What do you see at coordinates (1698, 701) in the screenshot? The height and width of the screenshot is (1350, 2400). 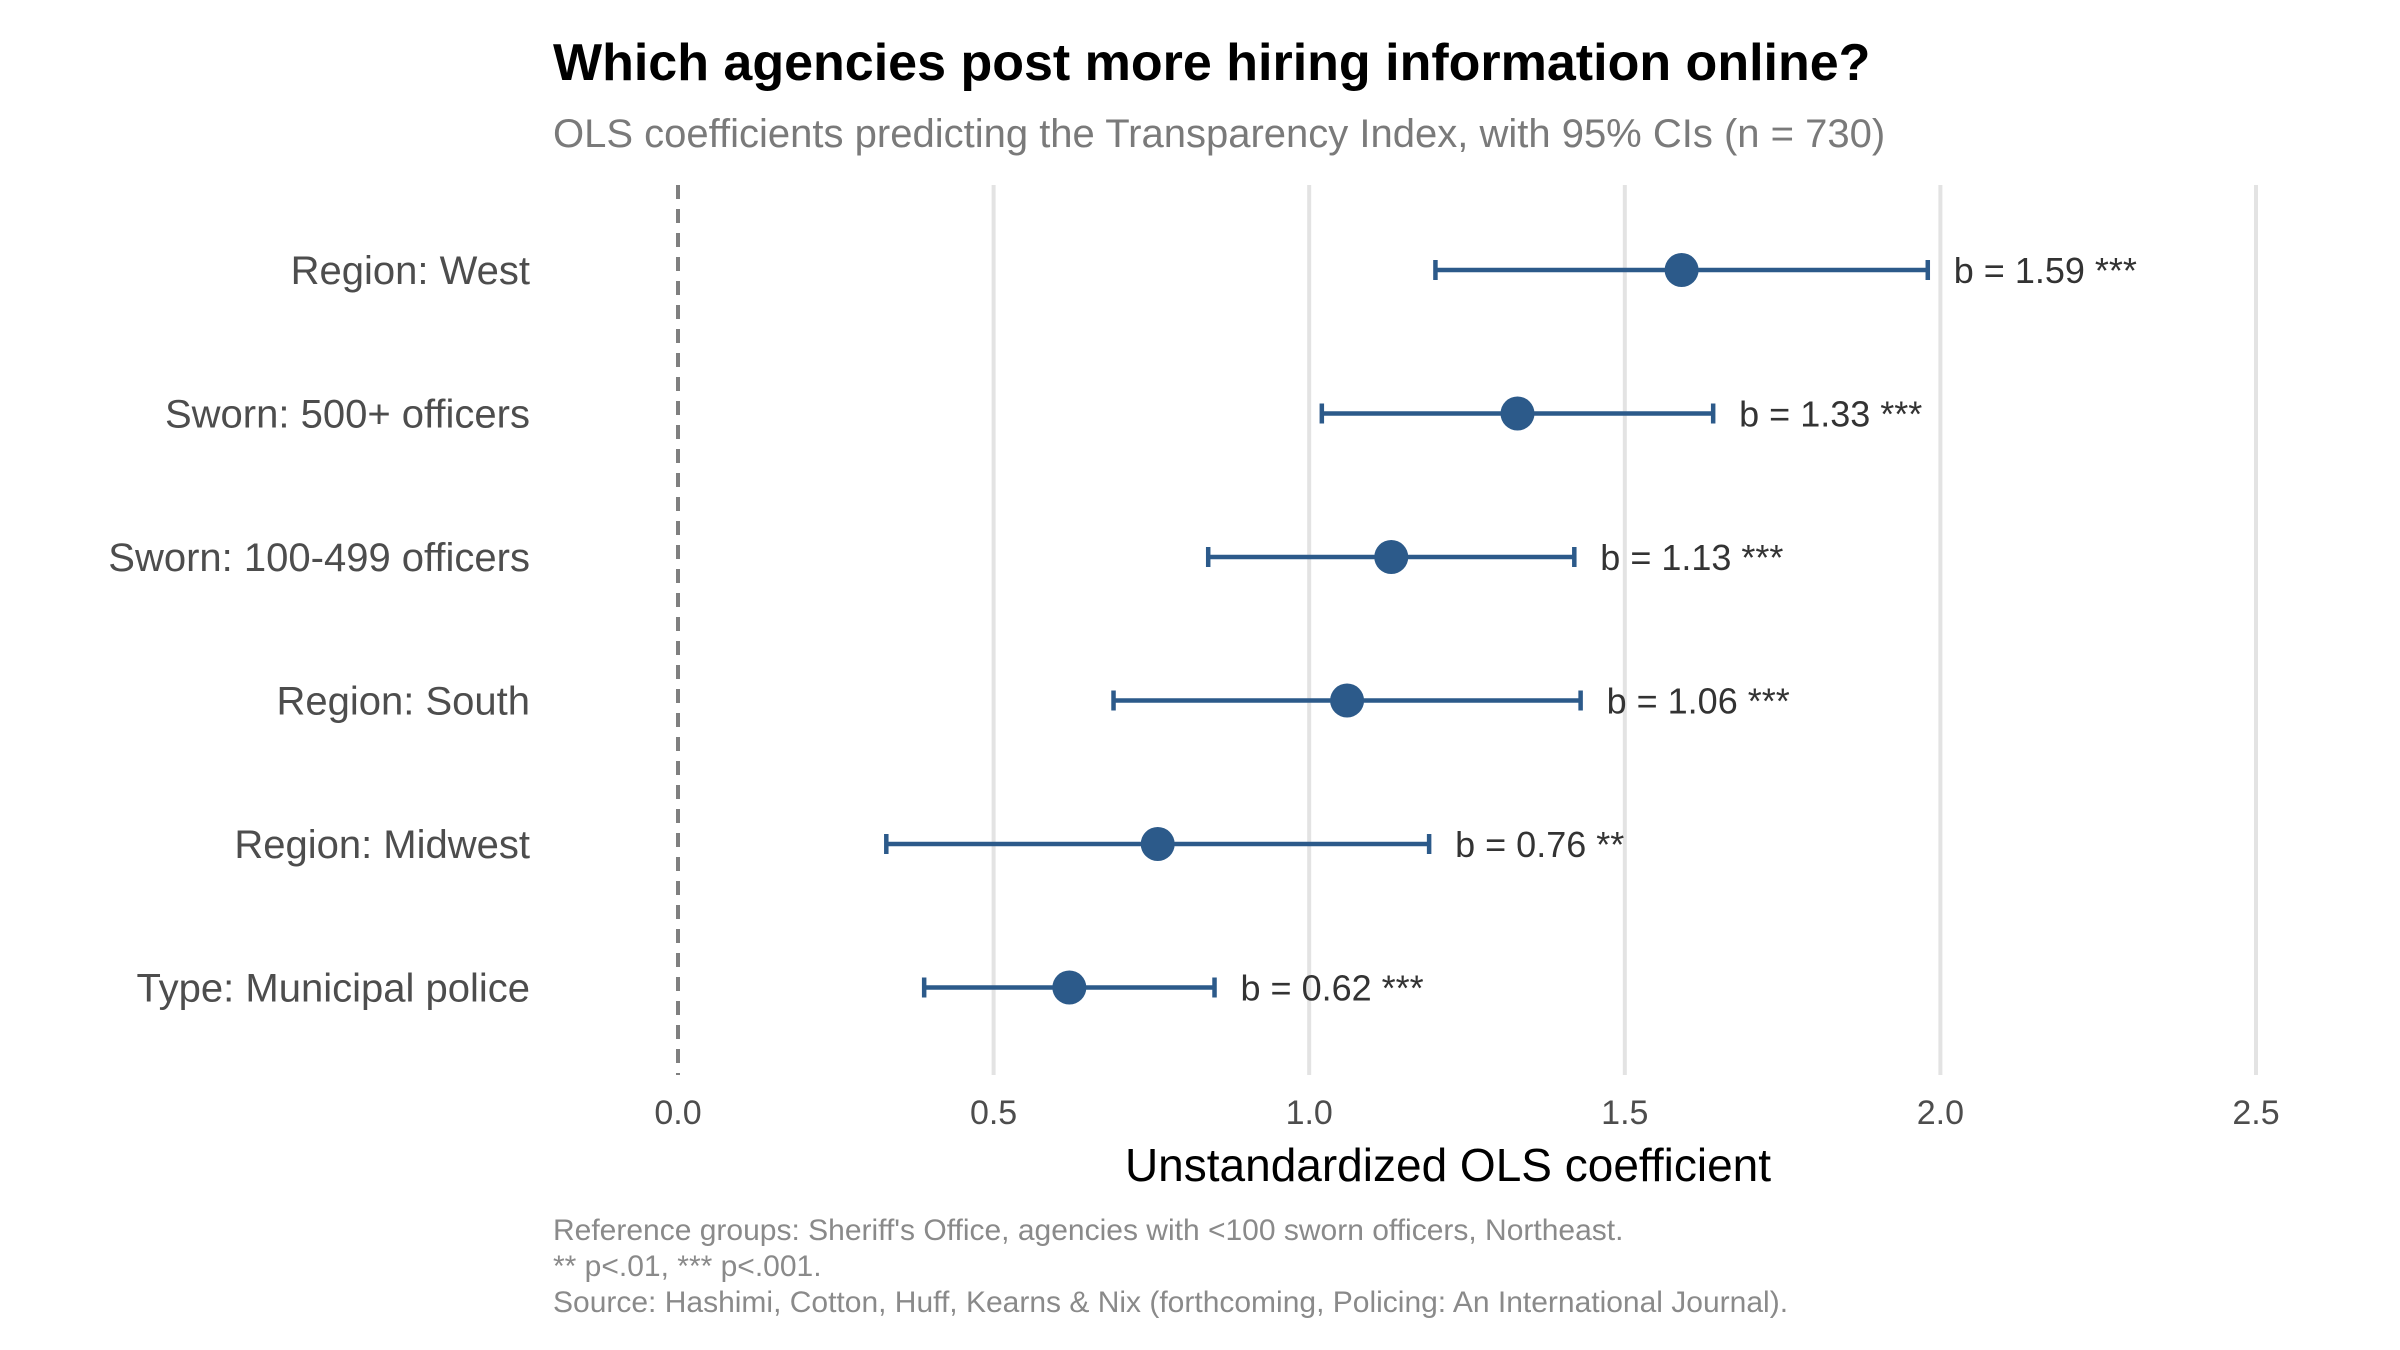 I see `data-label: b = 1.06 ***` at bounding box center [1698, 701].